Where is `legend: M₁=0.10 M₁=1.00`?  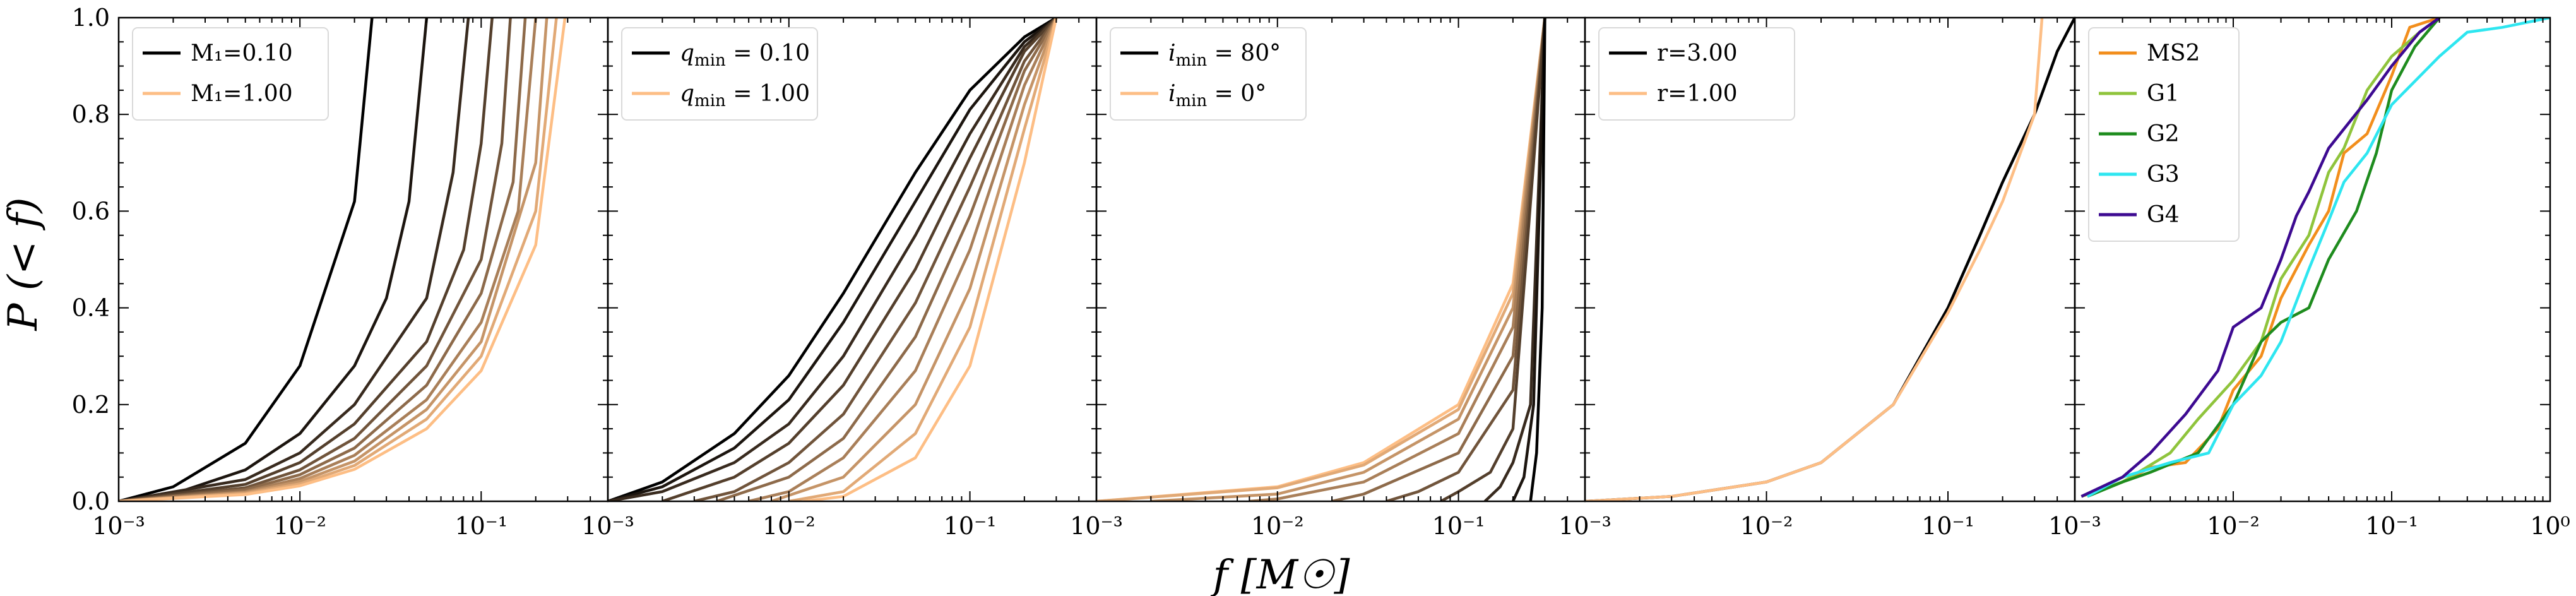 legend: M₁=0.10 M₁=1.00 is located at coordinates (231, 74).